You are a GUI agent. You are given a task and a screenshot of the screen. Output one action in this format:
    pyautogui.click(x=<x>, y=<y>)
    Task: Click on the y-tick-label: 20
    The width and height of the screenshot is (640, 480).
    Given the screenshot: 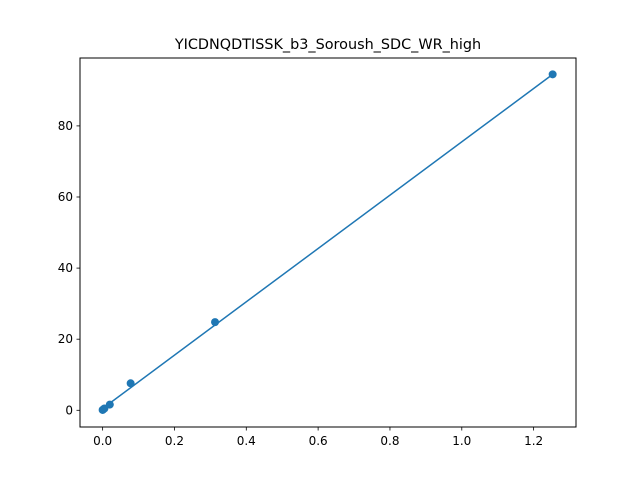 What is the action you would take?
    pyautogui.click(x=65, y=339)
    